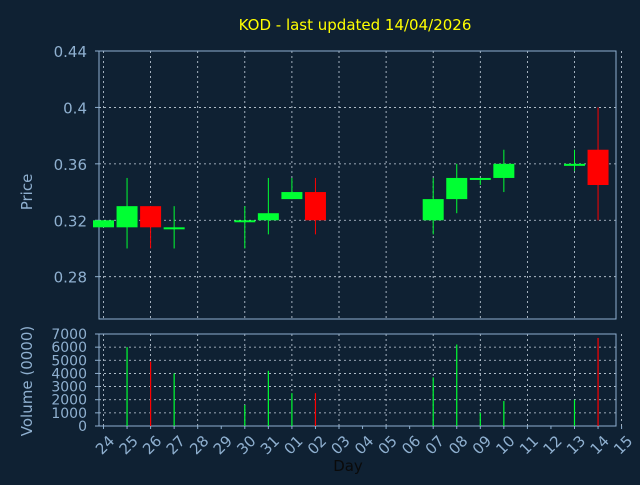 The height and width of the screenshot is (485, 640). Describe the element at coordinates (82, 427) in the screenshot. I see `volume-y-tick-label: 0` at that location.